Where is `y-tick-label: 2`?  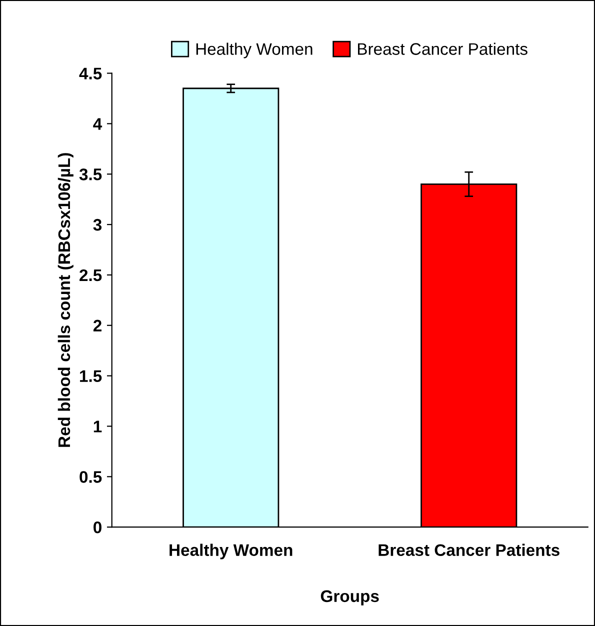 y-tick-label: 2 is located at coordinates (97, 326).